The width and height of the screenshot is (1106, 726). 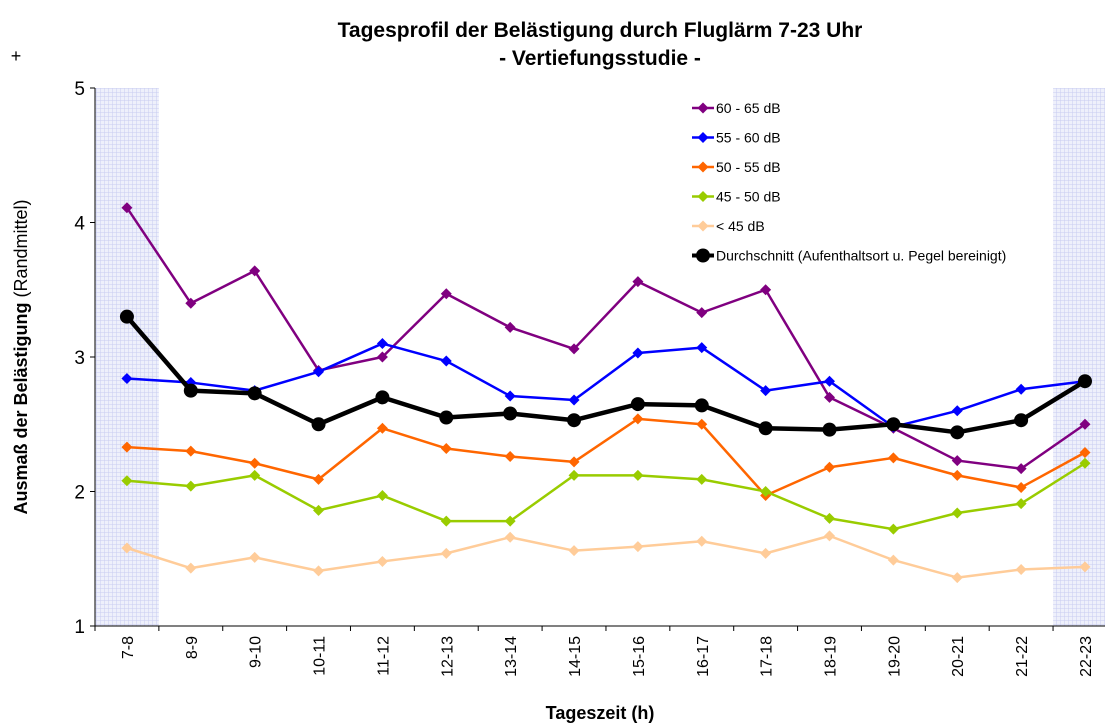 What do you see at coordinates (767, 656) in the screenshot?
I see `x-tick-label: 17-18` at bounding box center [767, 656].